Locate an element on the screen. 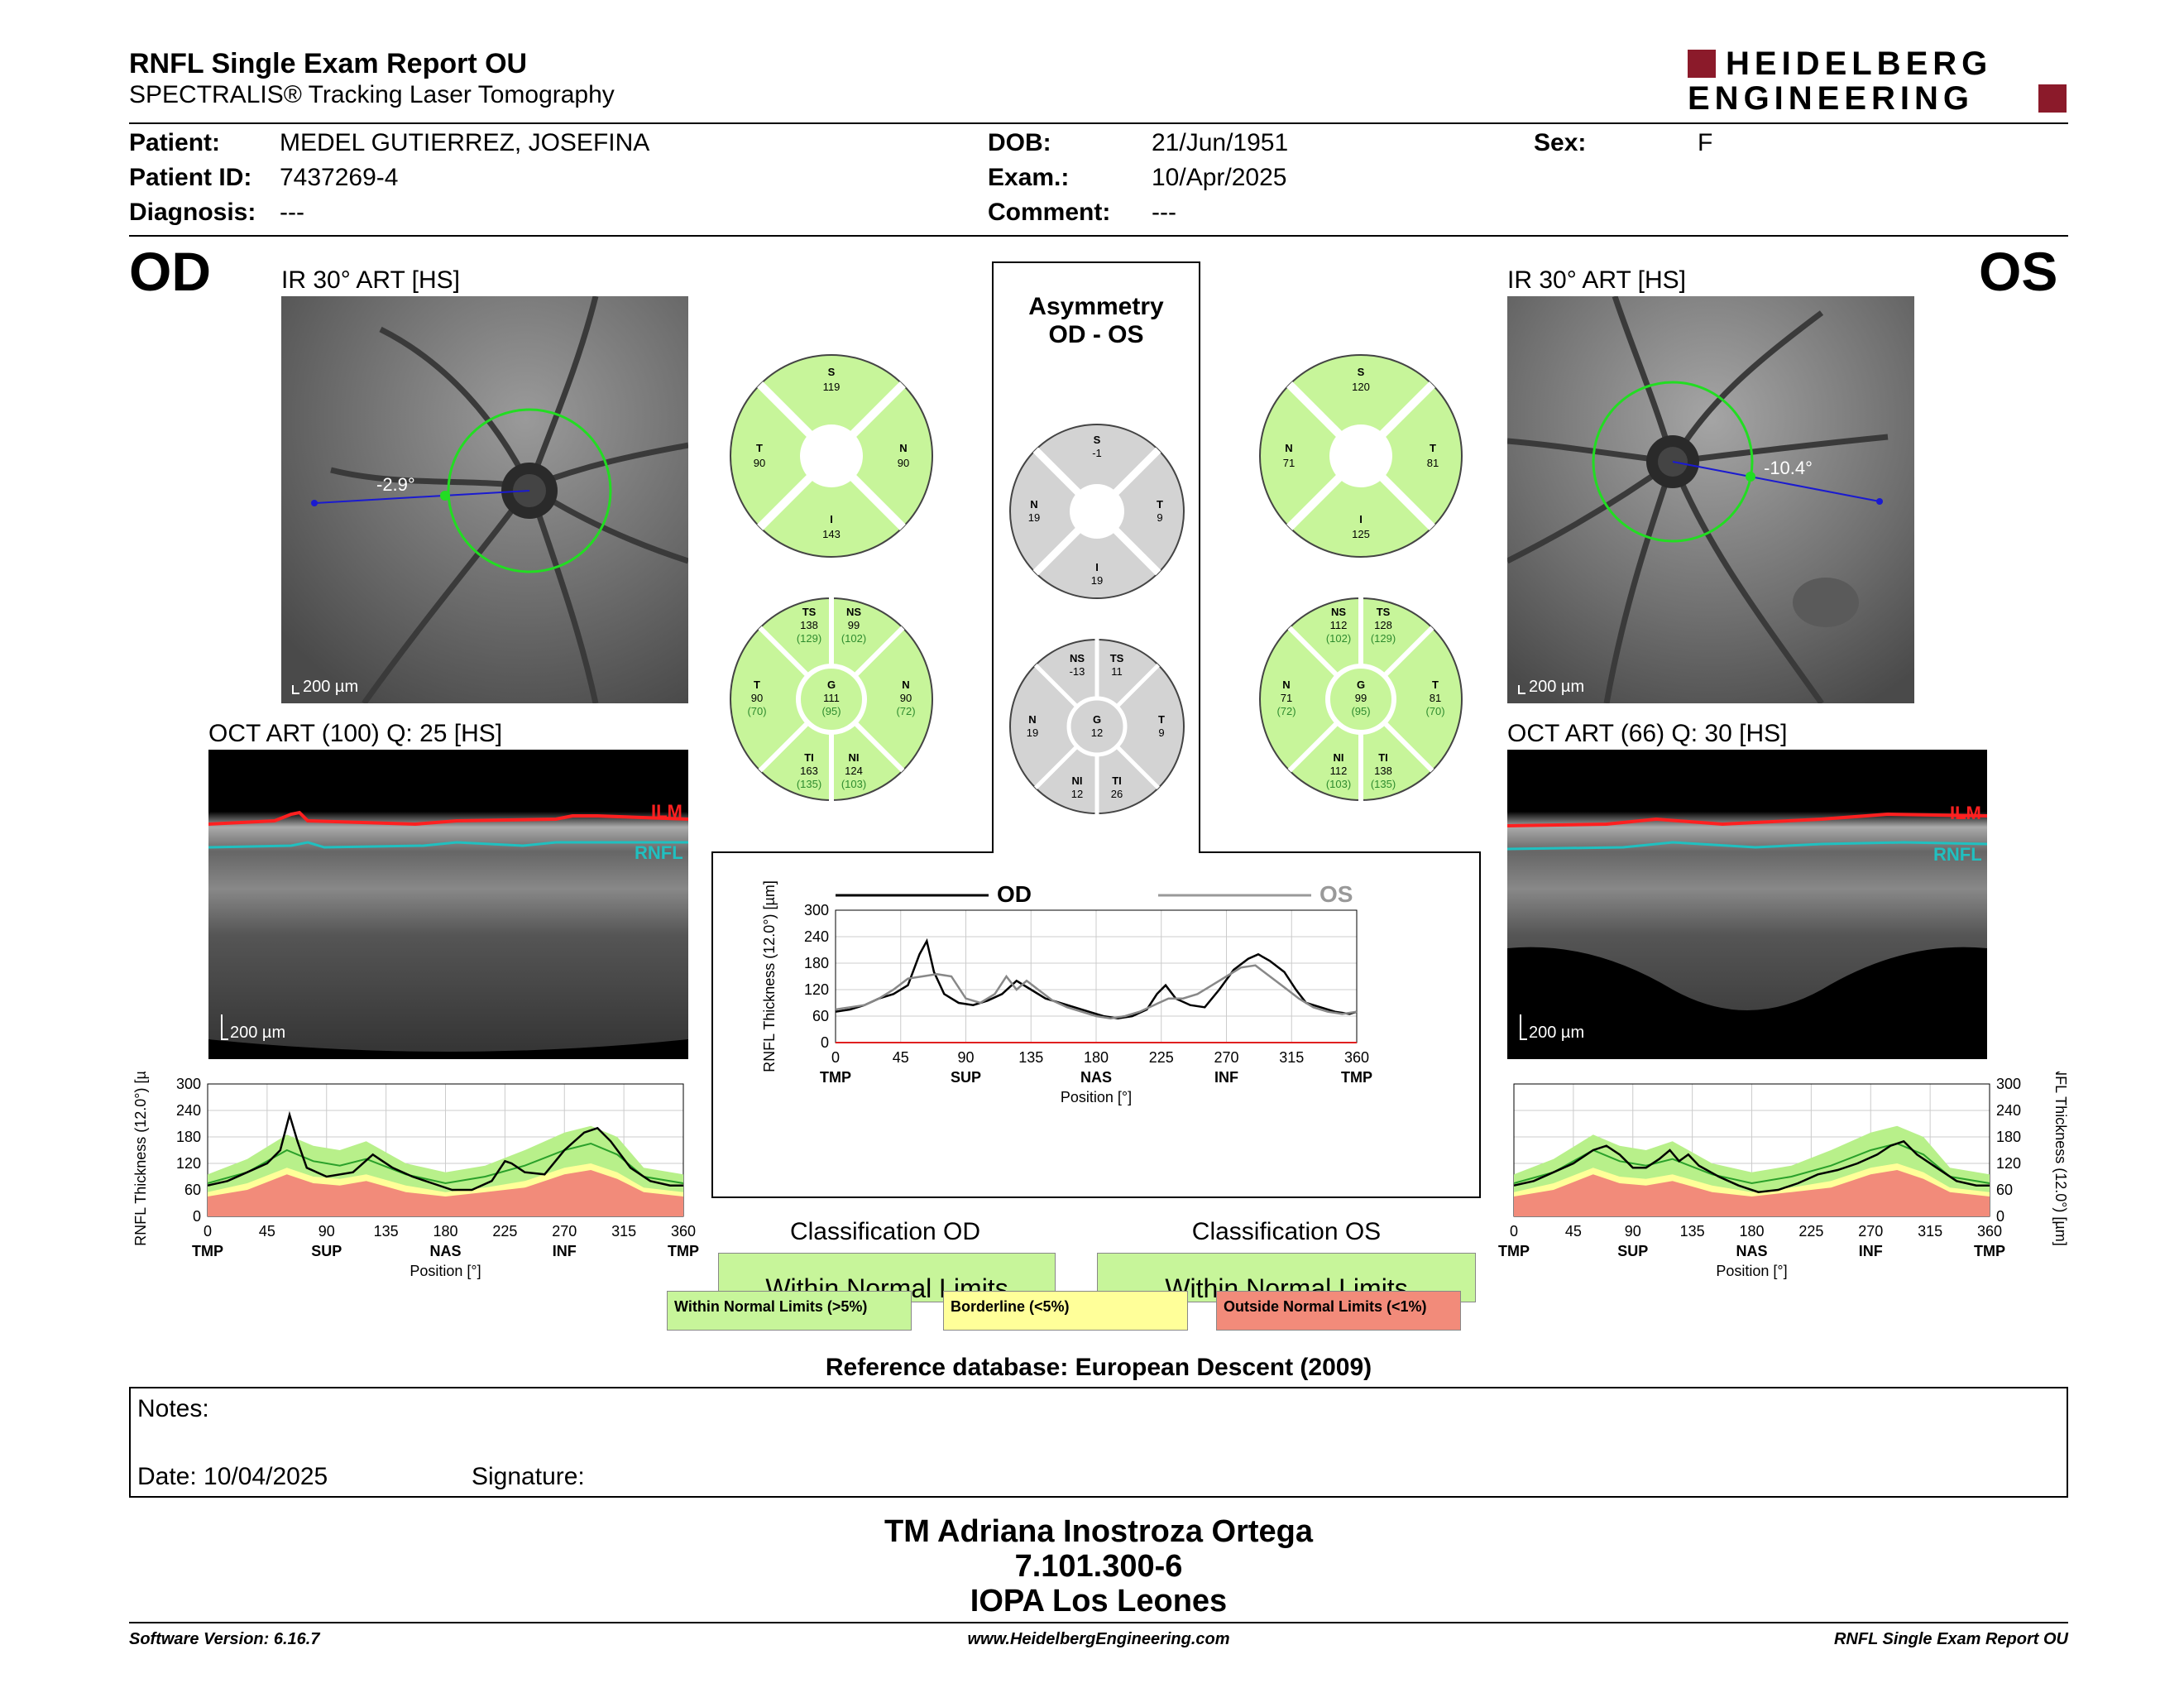  exam-label: Exam.: is located at coordinates (1029, 177).